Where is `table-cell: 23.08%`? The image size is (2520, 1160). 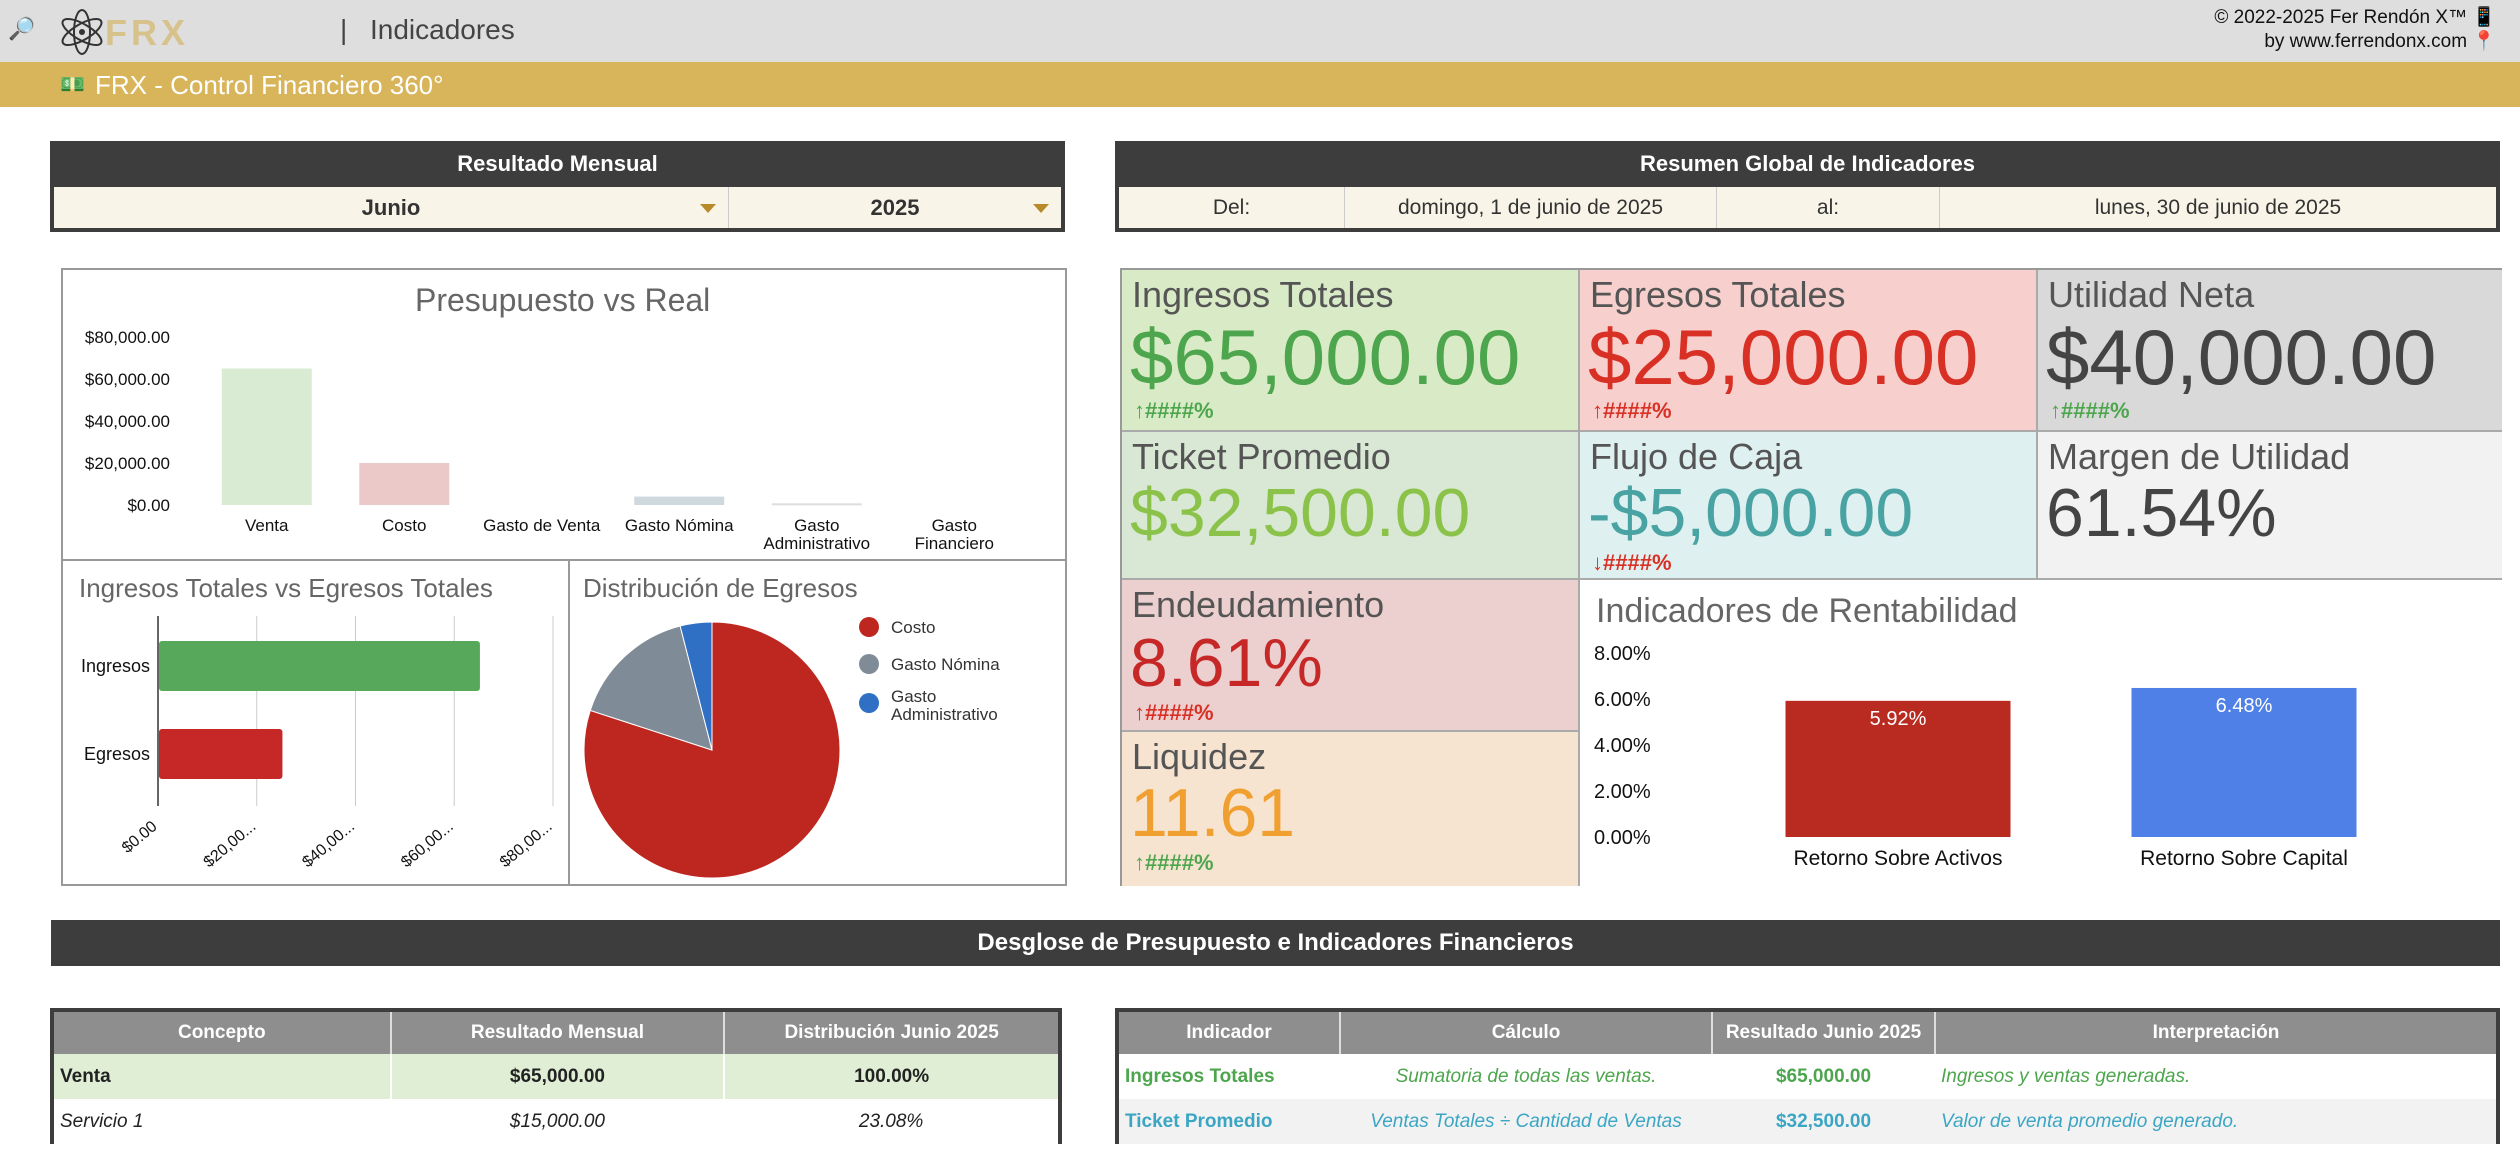 table-cell: 23.08% is located at coordinates (891, 1121).